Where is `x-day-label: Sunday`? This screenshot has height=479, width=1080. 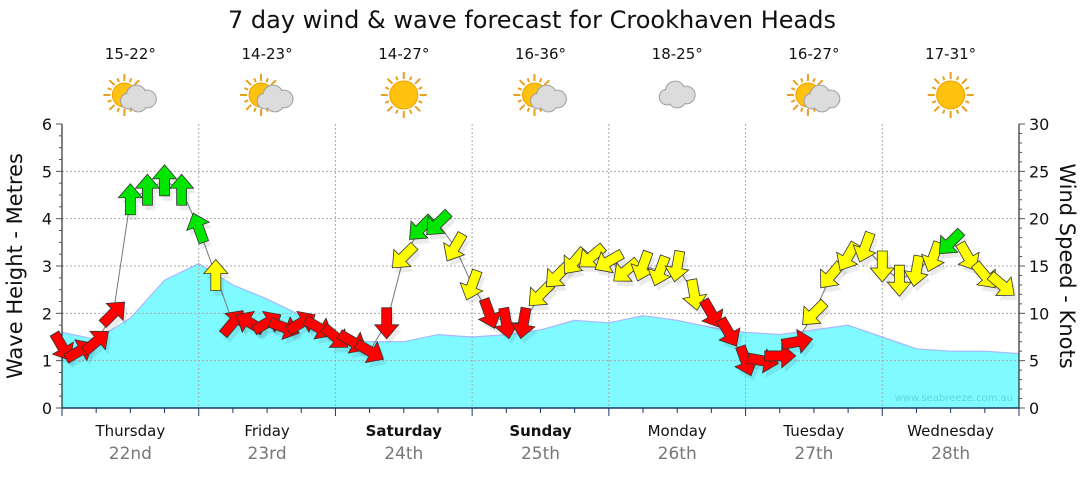 x-day-label: Sunday is located at coordinates (540, 431).